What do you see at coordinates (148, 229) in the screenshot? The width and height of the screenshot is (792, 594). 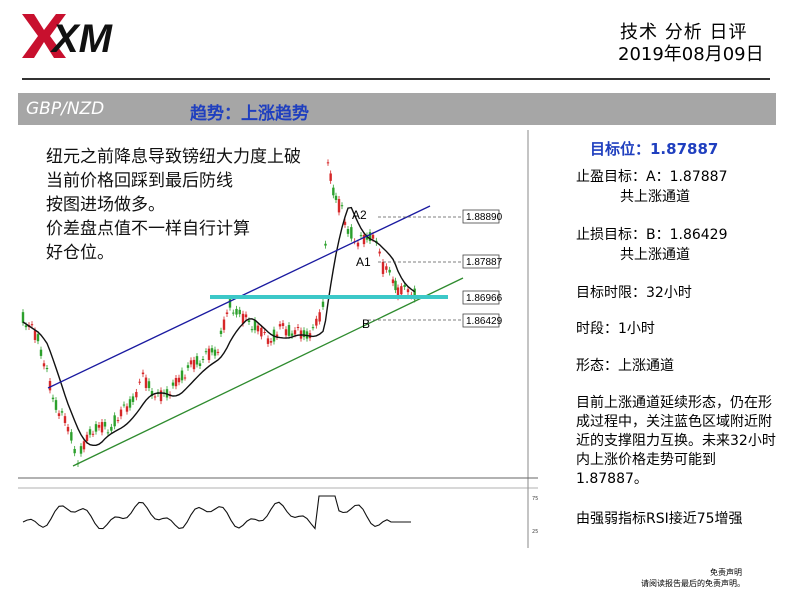 I see `note-line: 价差盘点值不一样自行计算` at bounding box center [148, 229].